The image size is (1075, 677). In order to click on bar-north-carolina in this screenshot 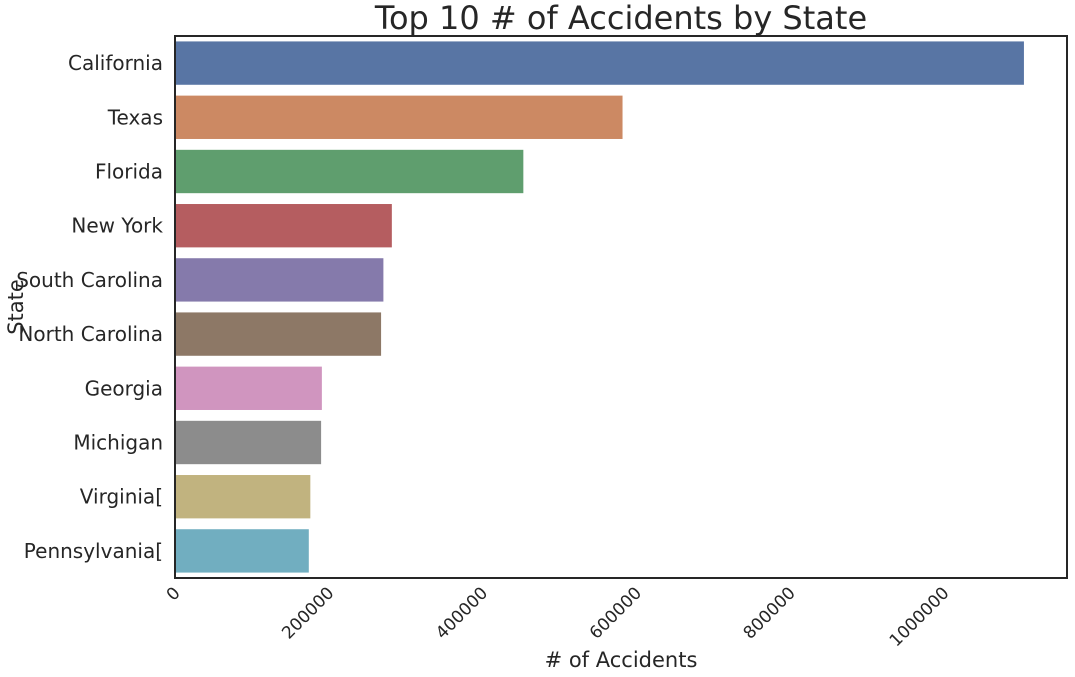, I will do `click(278, 334)`.